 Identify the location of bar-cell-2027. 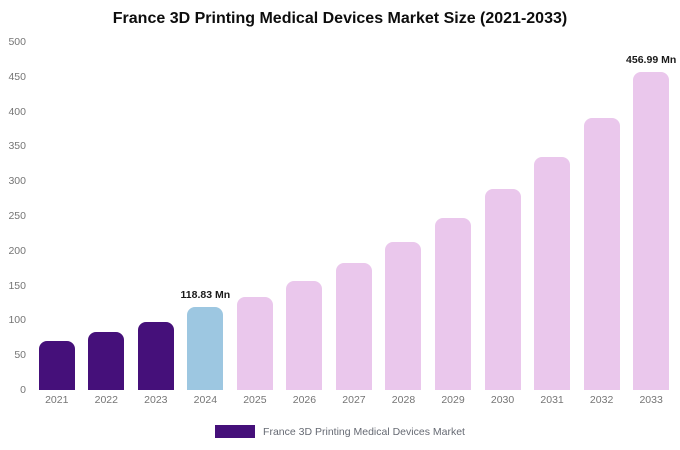
(354, 216).